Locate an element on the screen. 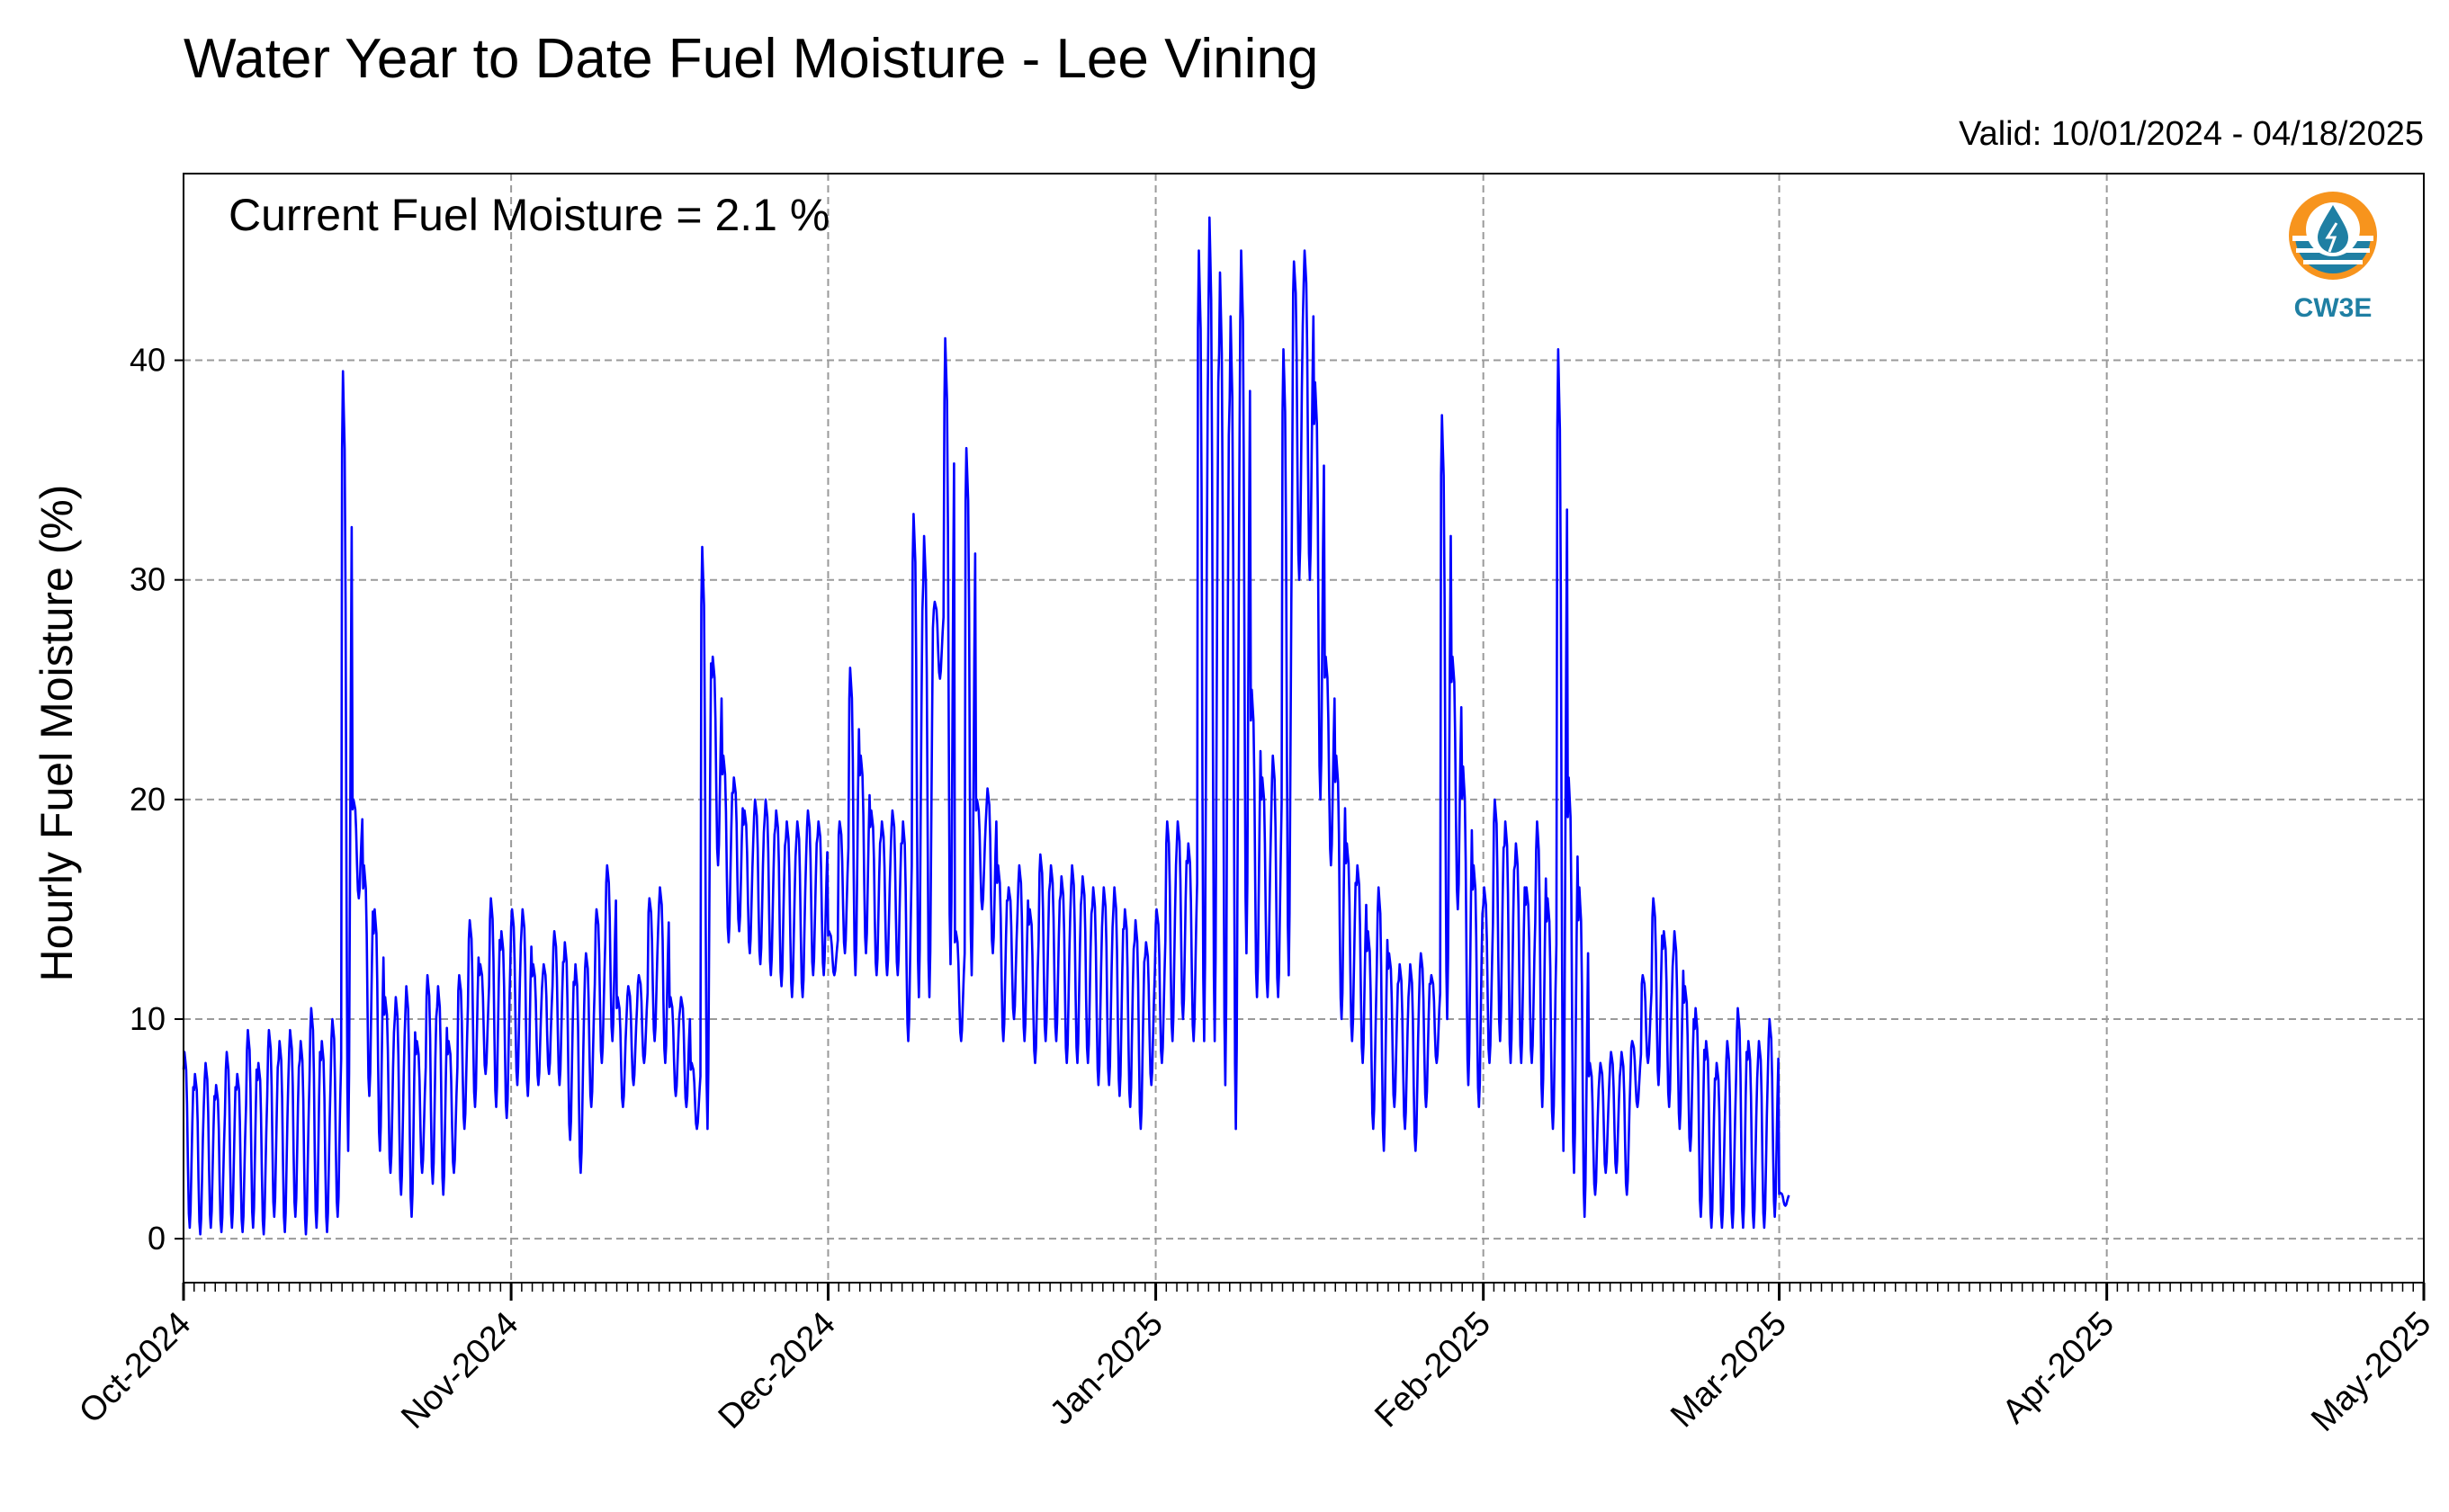 The width and height of the screenshot is (2449, 1512). y-axis-label: Hourly Fuel Moisture (%) is located at coordinates (56, 733).